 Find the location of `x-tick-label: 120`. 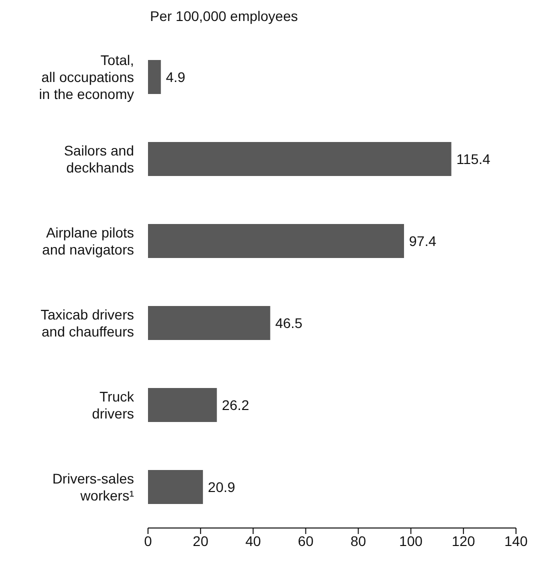

x-tick-label: 120 is located at coordinates (464, 540).